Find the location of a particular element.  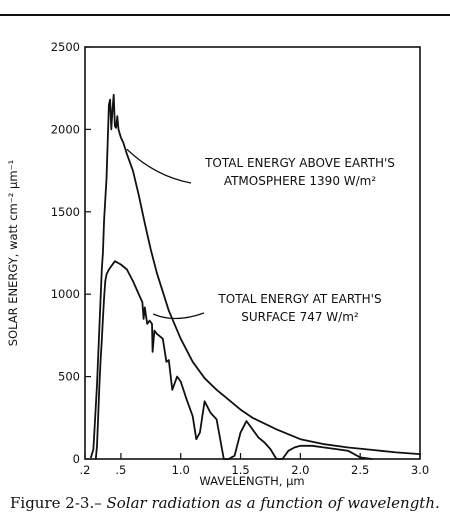

y-tick-label: 1000 is located at coordinates (65, 294).